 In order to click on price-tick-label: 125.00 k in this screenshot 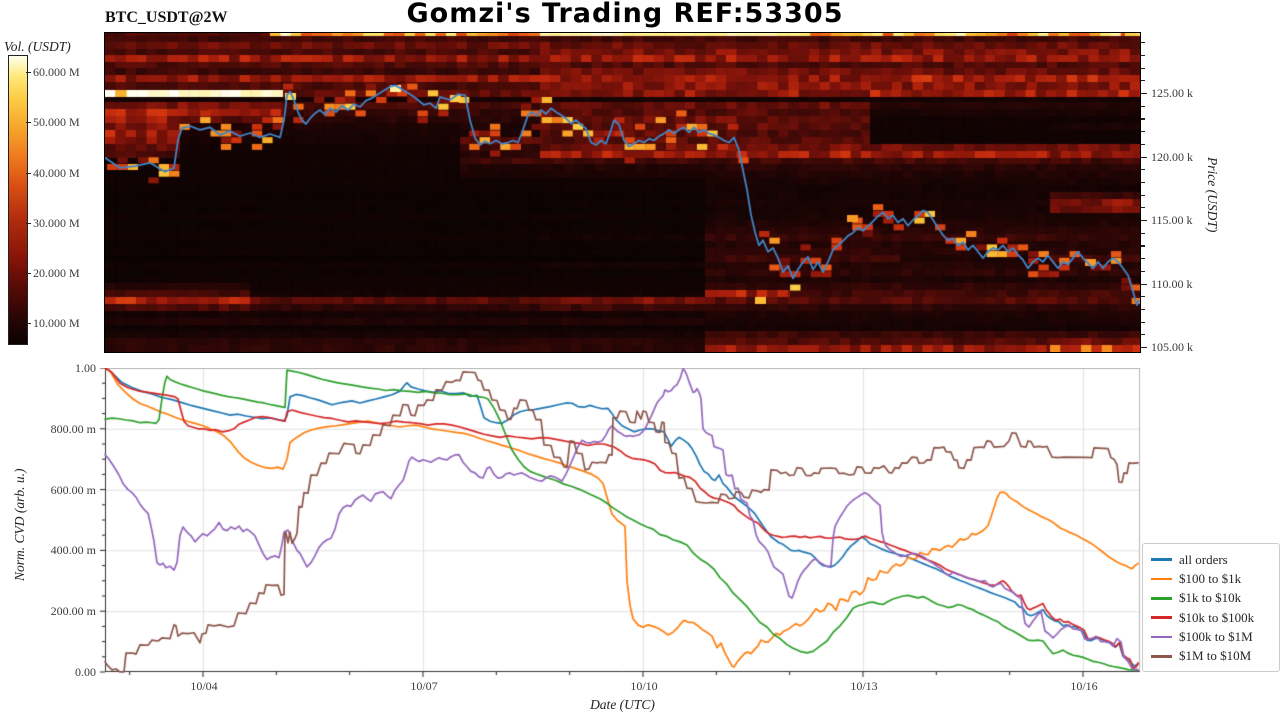, I will do `click(1172, 93)`.